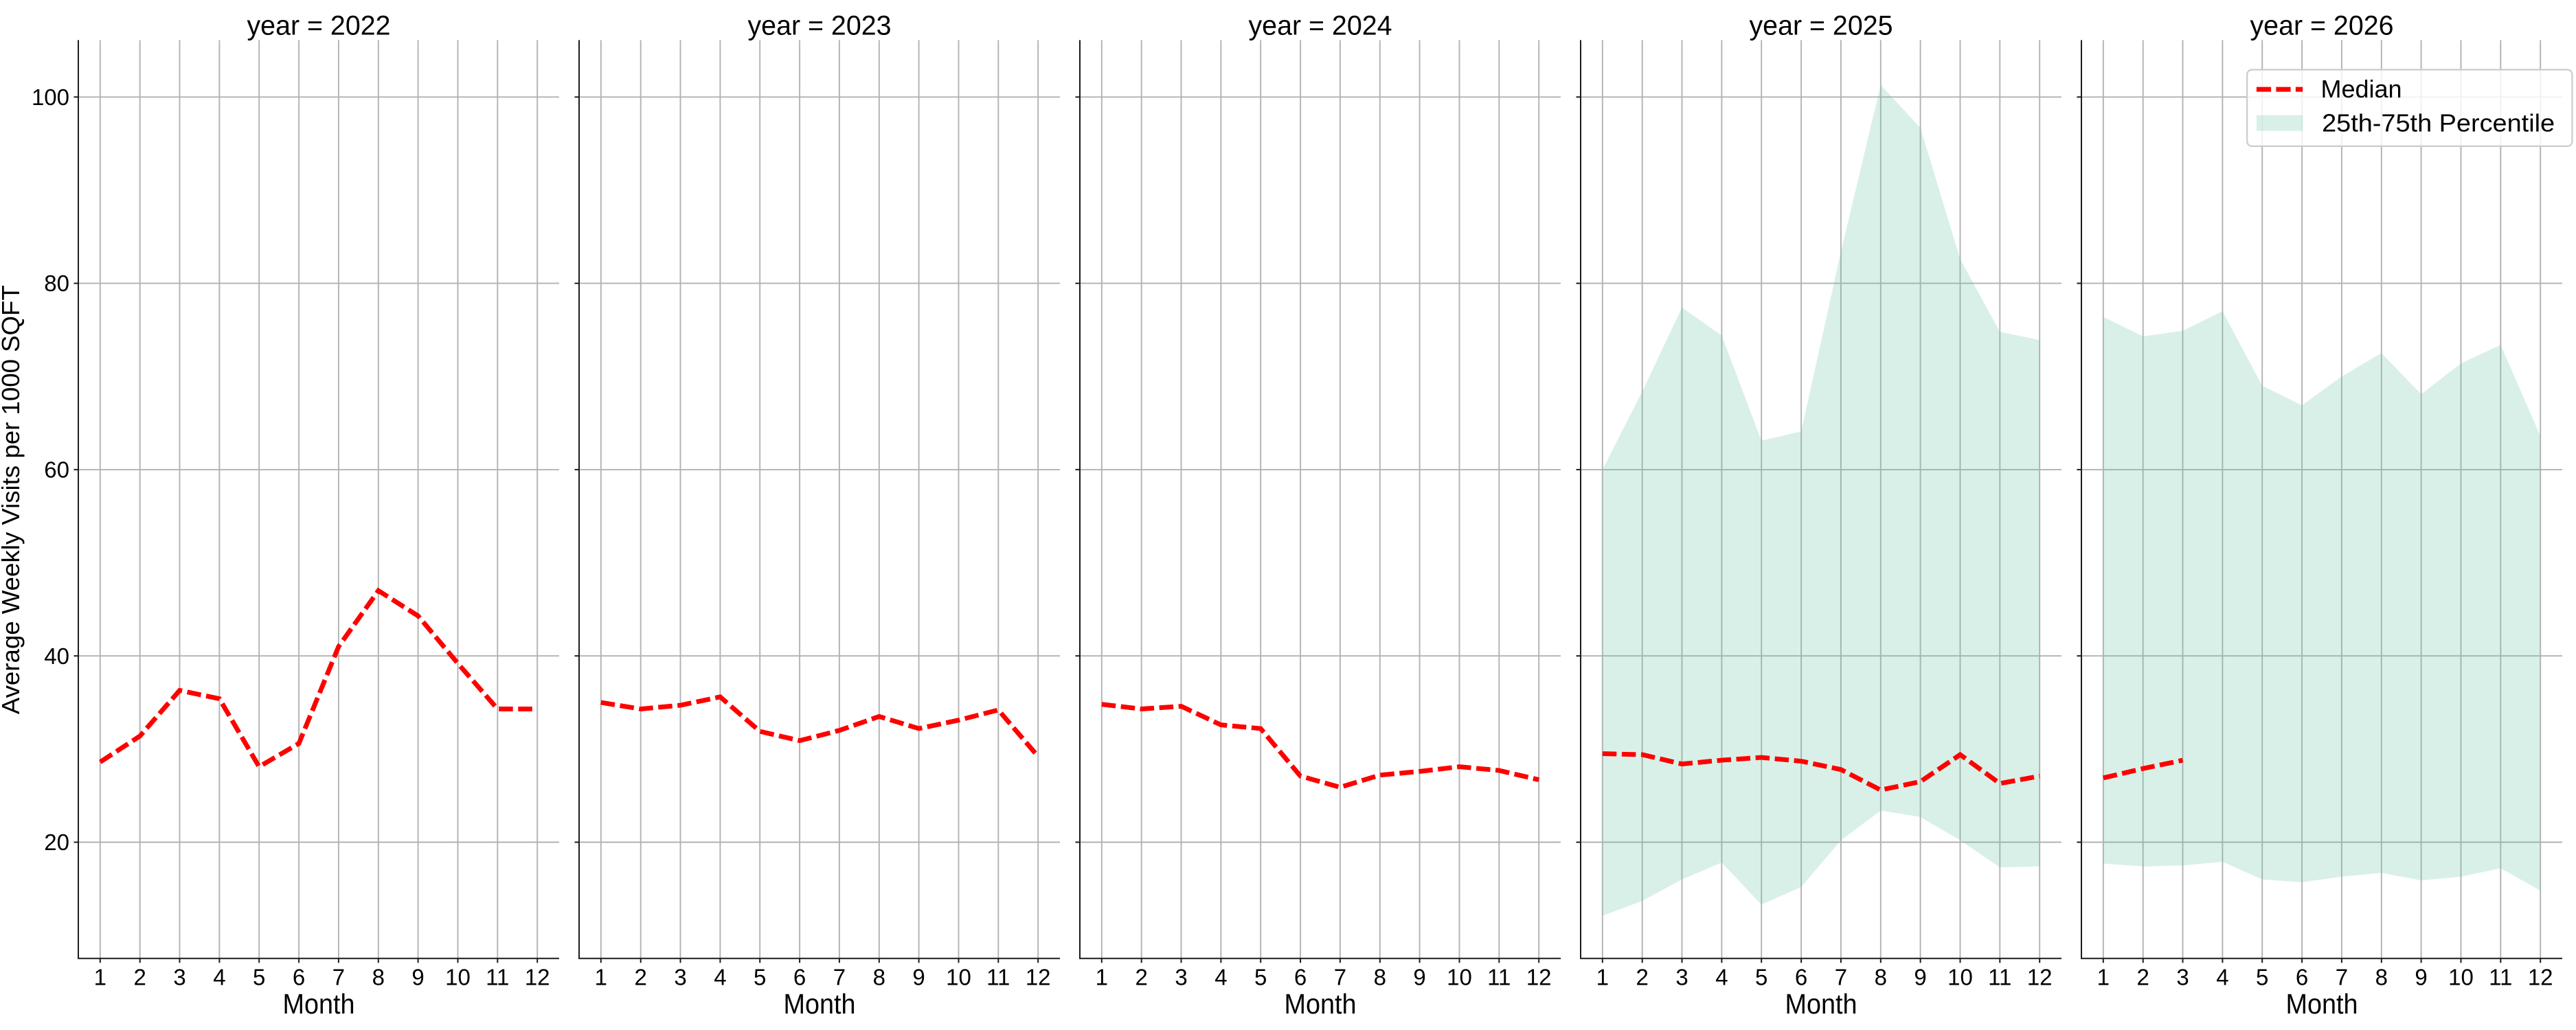 This screenshot has height=1030, width=2576. What do you see at coordinates (319, 25) in the screenshot?
I see `svg-text: year = 2022` at bounding box center [319, 25].